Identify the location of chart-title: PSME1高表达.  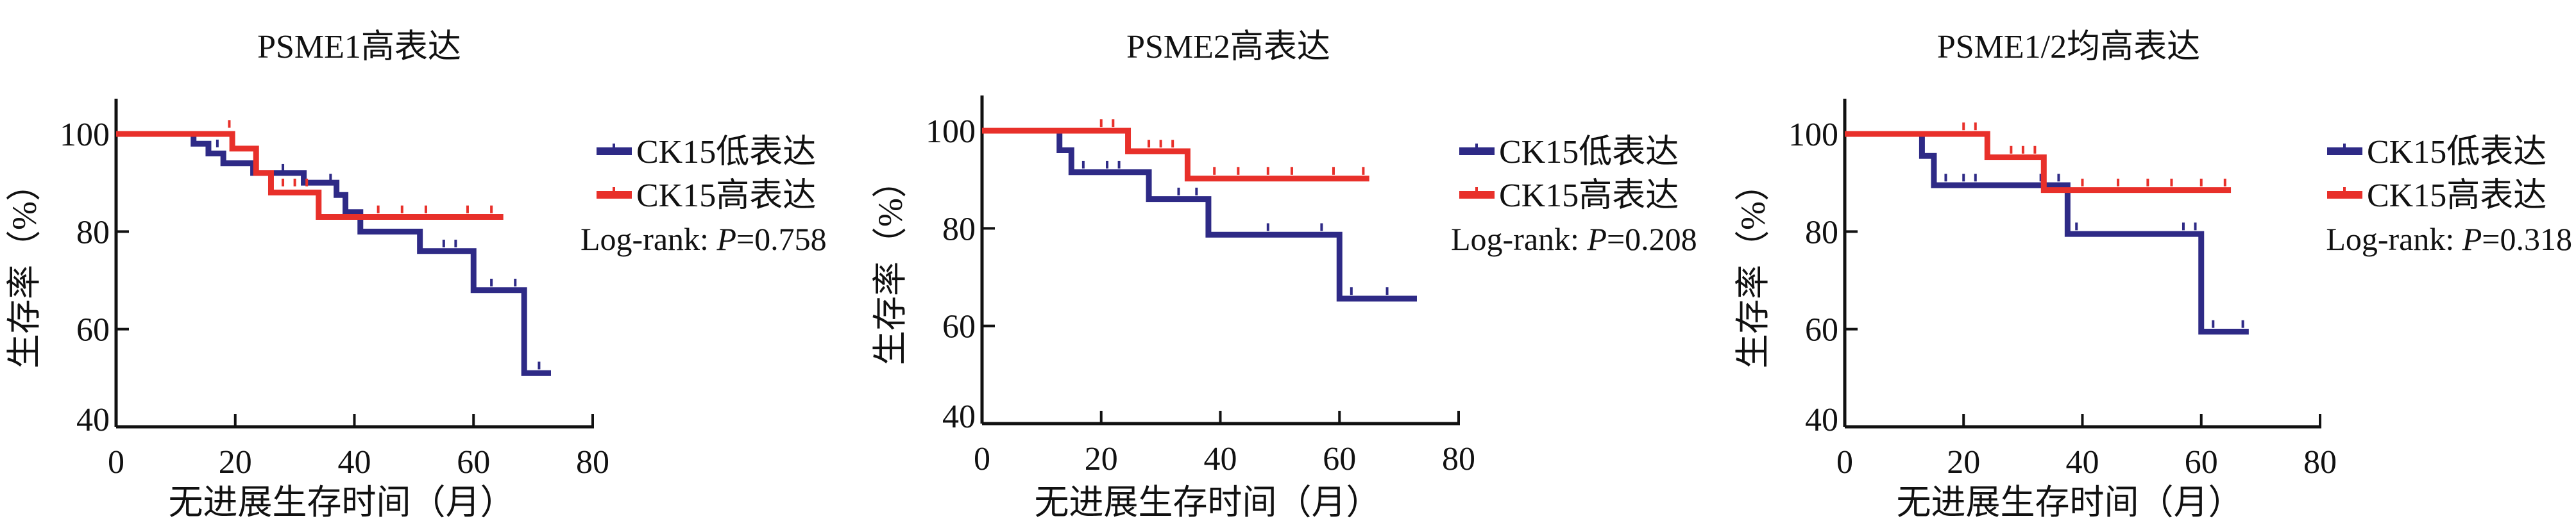
(359, 47).